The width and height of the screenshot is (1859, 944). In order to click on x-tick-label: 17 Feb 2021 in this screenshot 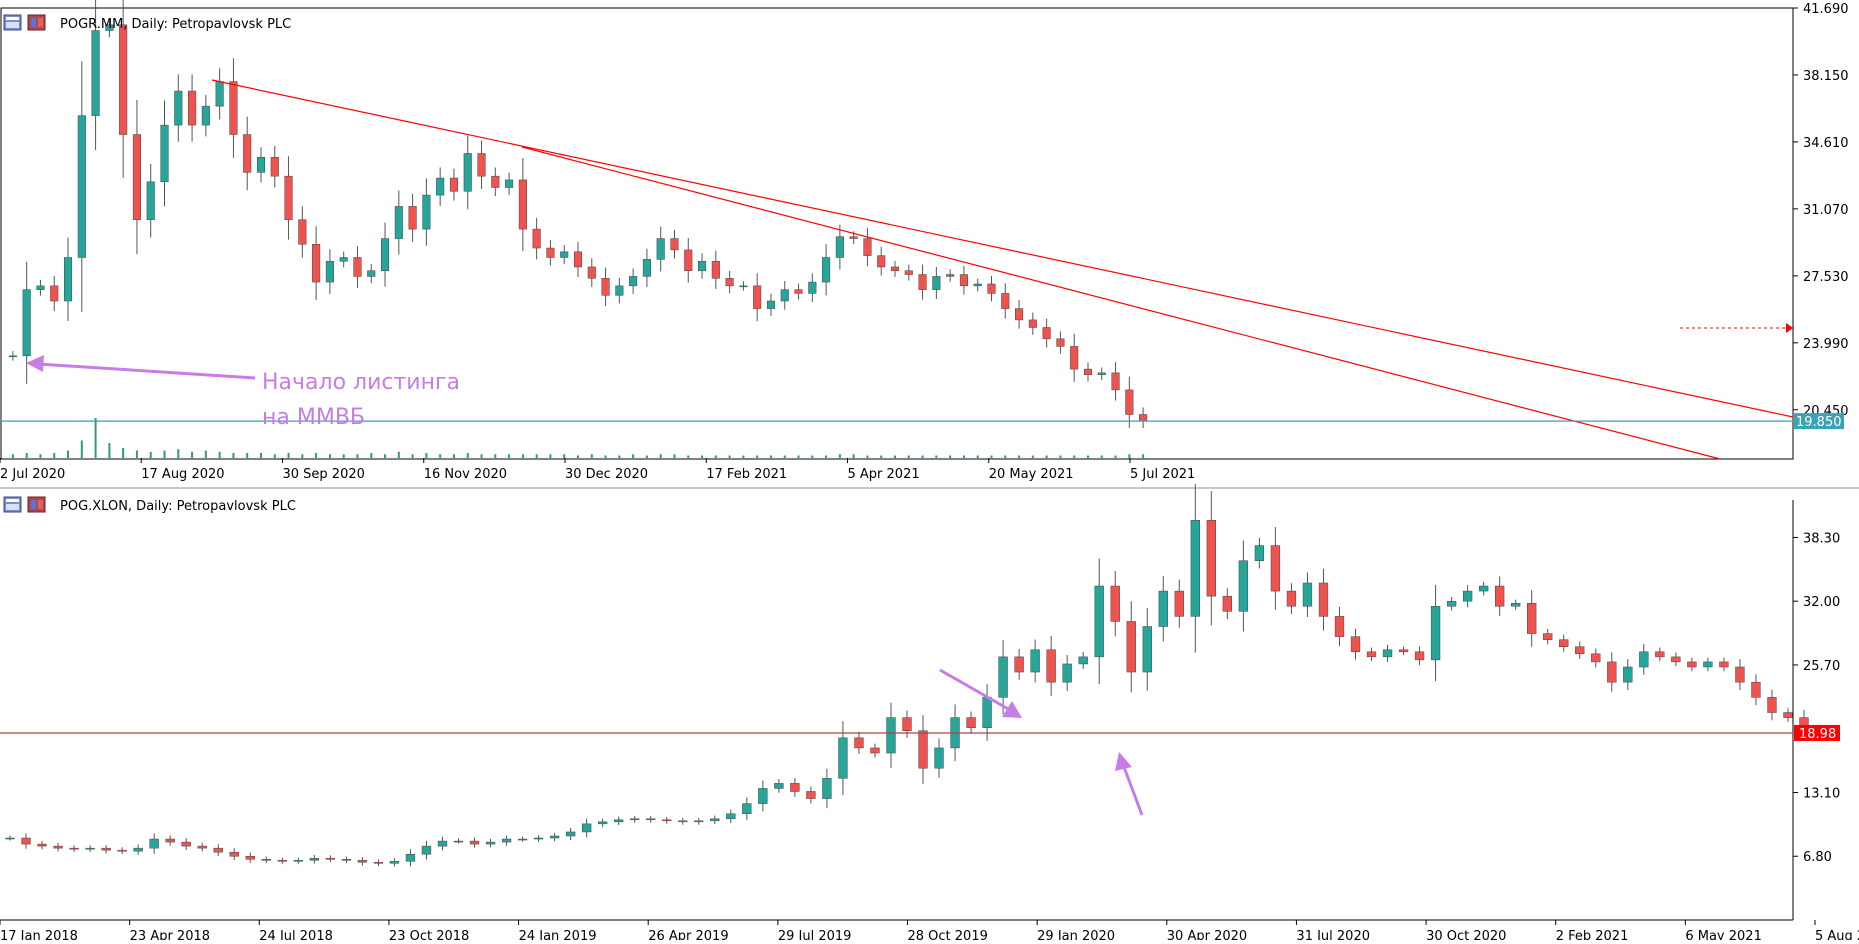, I will do `click(746, 474)`.